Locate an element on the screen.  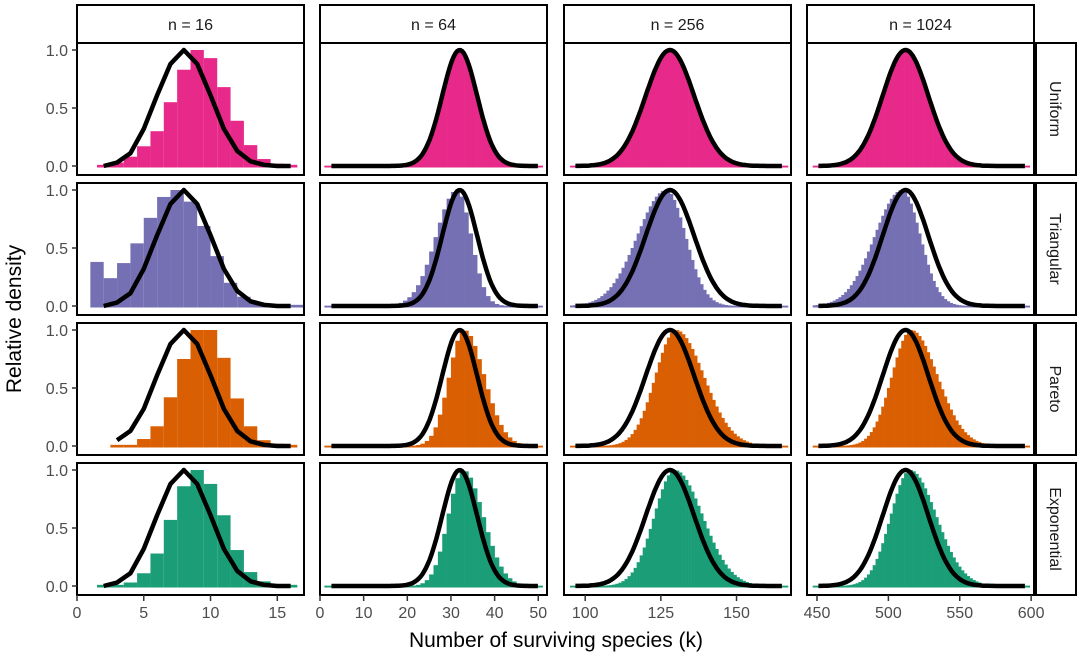
row-strip-label: Exponential is located at coordinates (1054, 529).